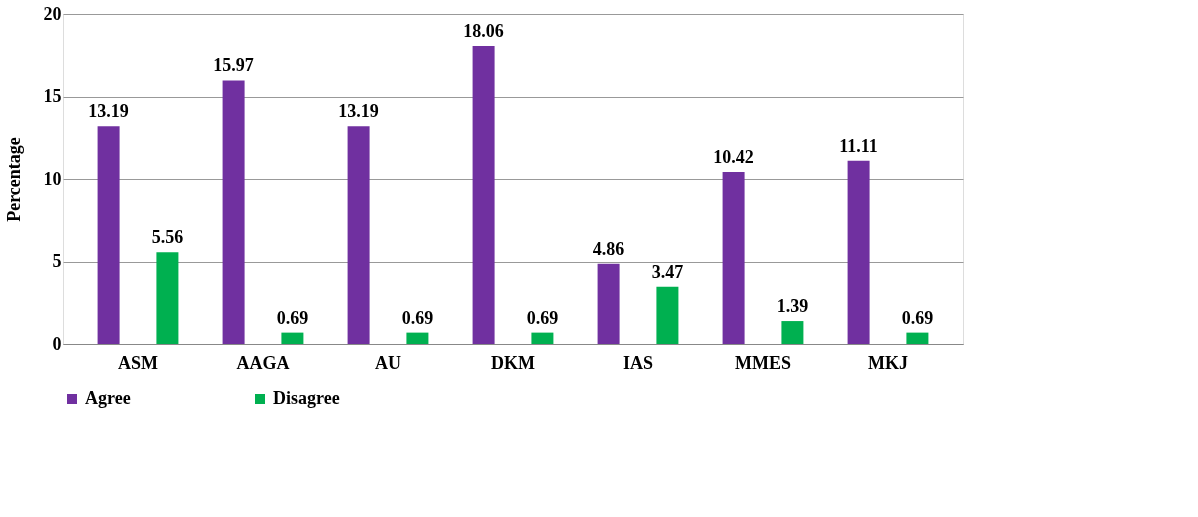 The height and width of the screenshot is (517, 1198). Describe the element at coordinates (52, 96) in the screenshot. I see `y-tick-label: 15` at that location.